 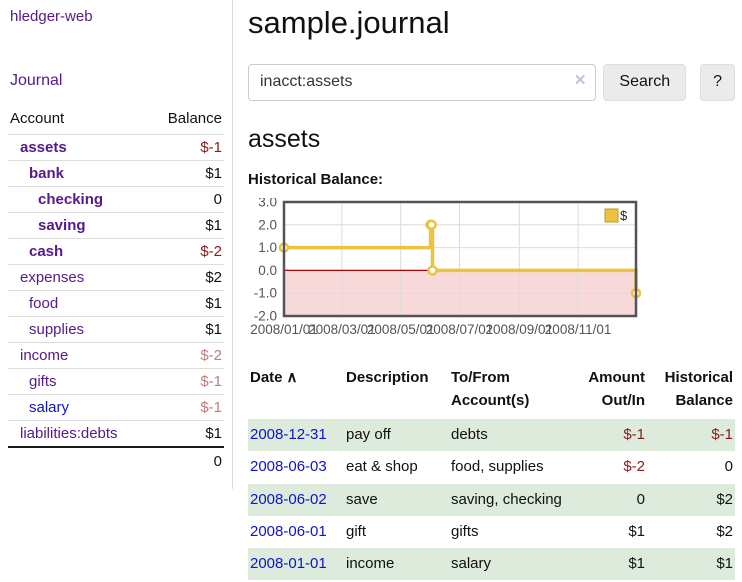 I want to click on account-link: salary, so click(x=49, y=407).